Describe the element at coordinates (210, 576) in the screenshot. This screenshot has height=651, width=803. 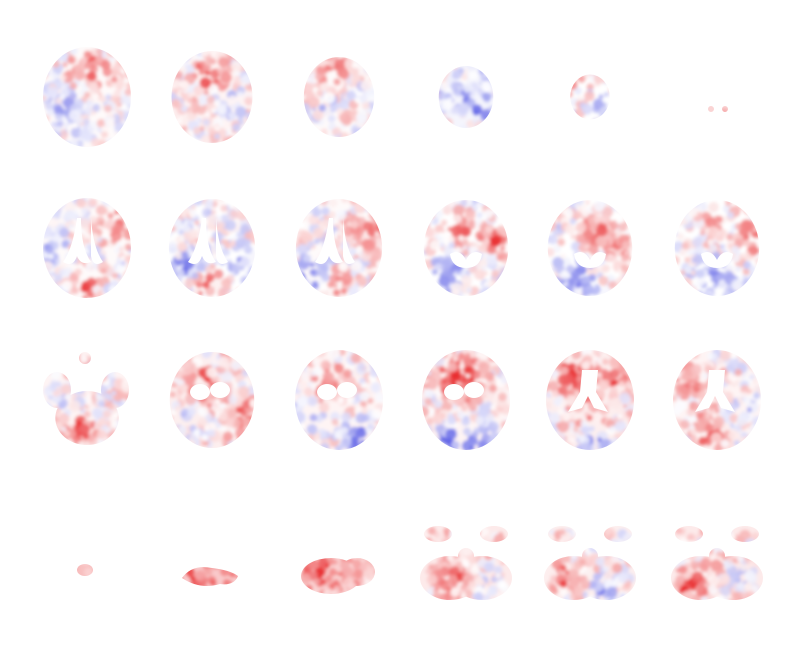
I see `slice-r4-c2` at that location.